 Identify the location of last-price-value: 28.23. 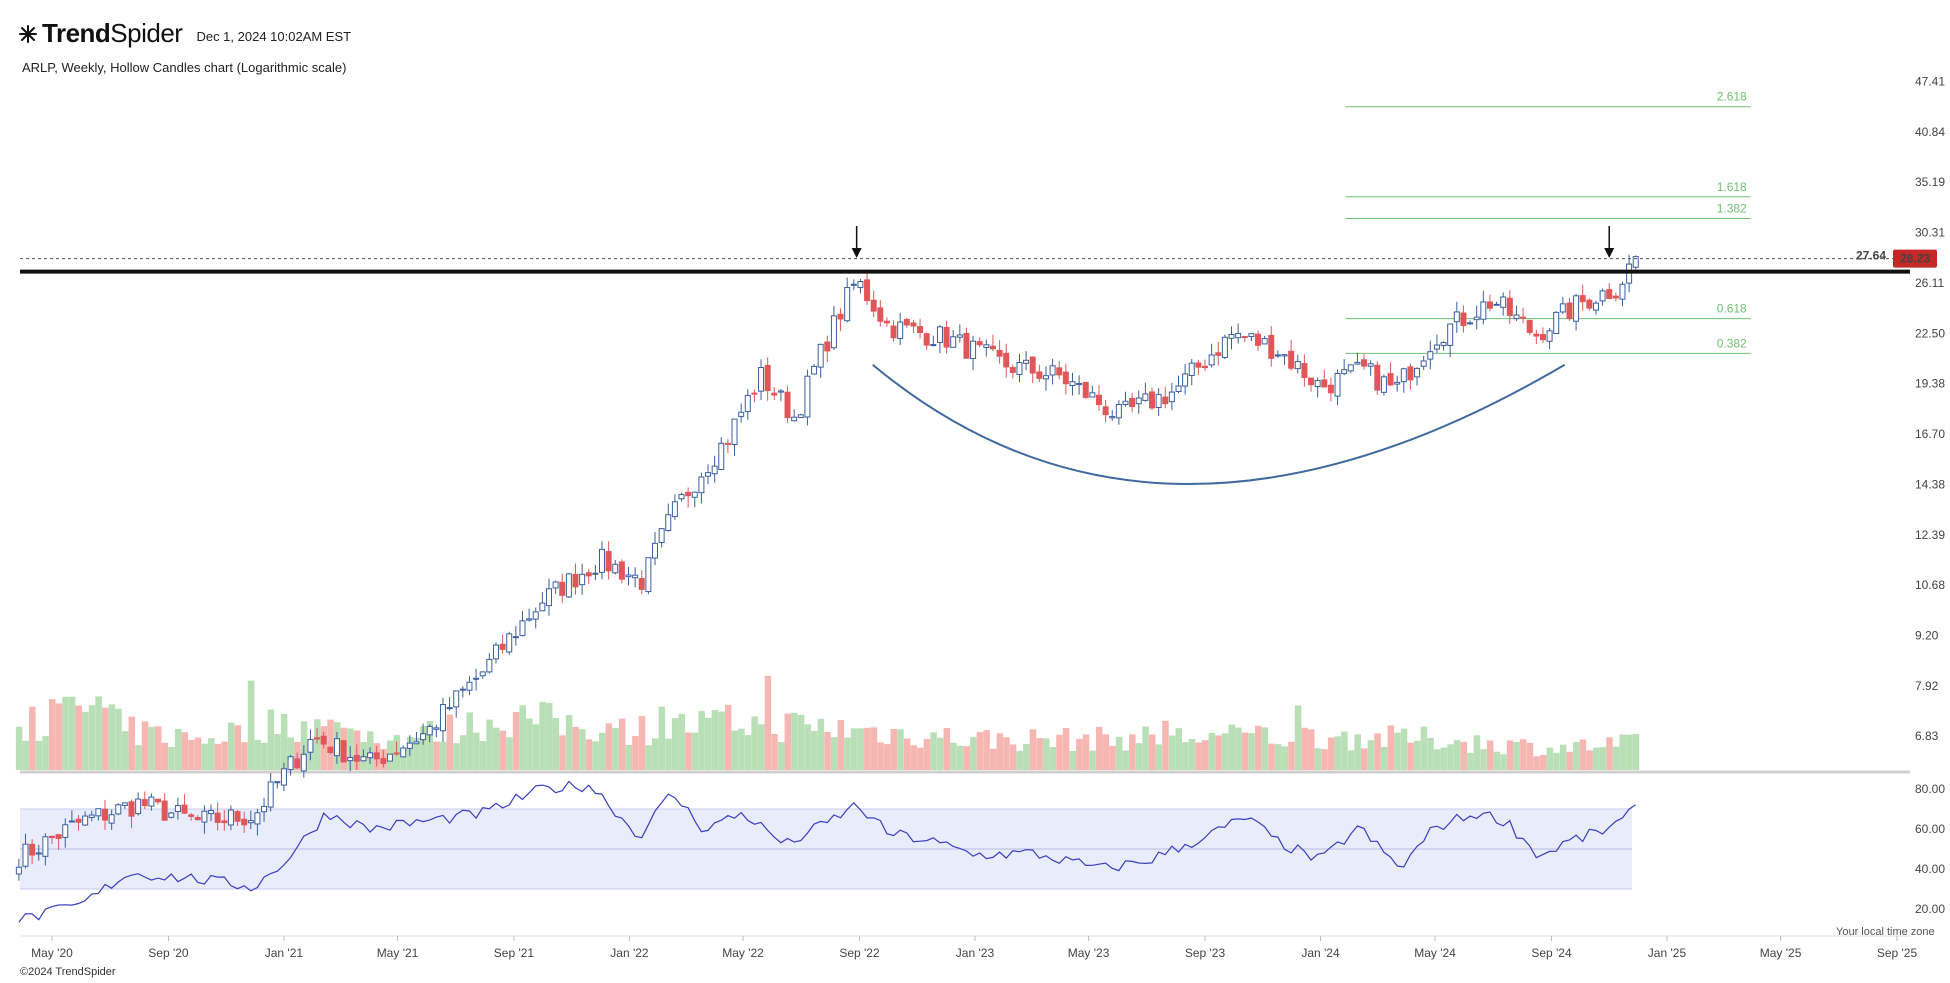
(1915, 259).